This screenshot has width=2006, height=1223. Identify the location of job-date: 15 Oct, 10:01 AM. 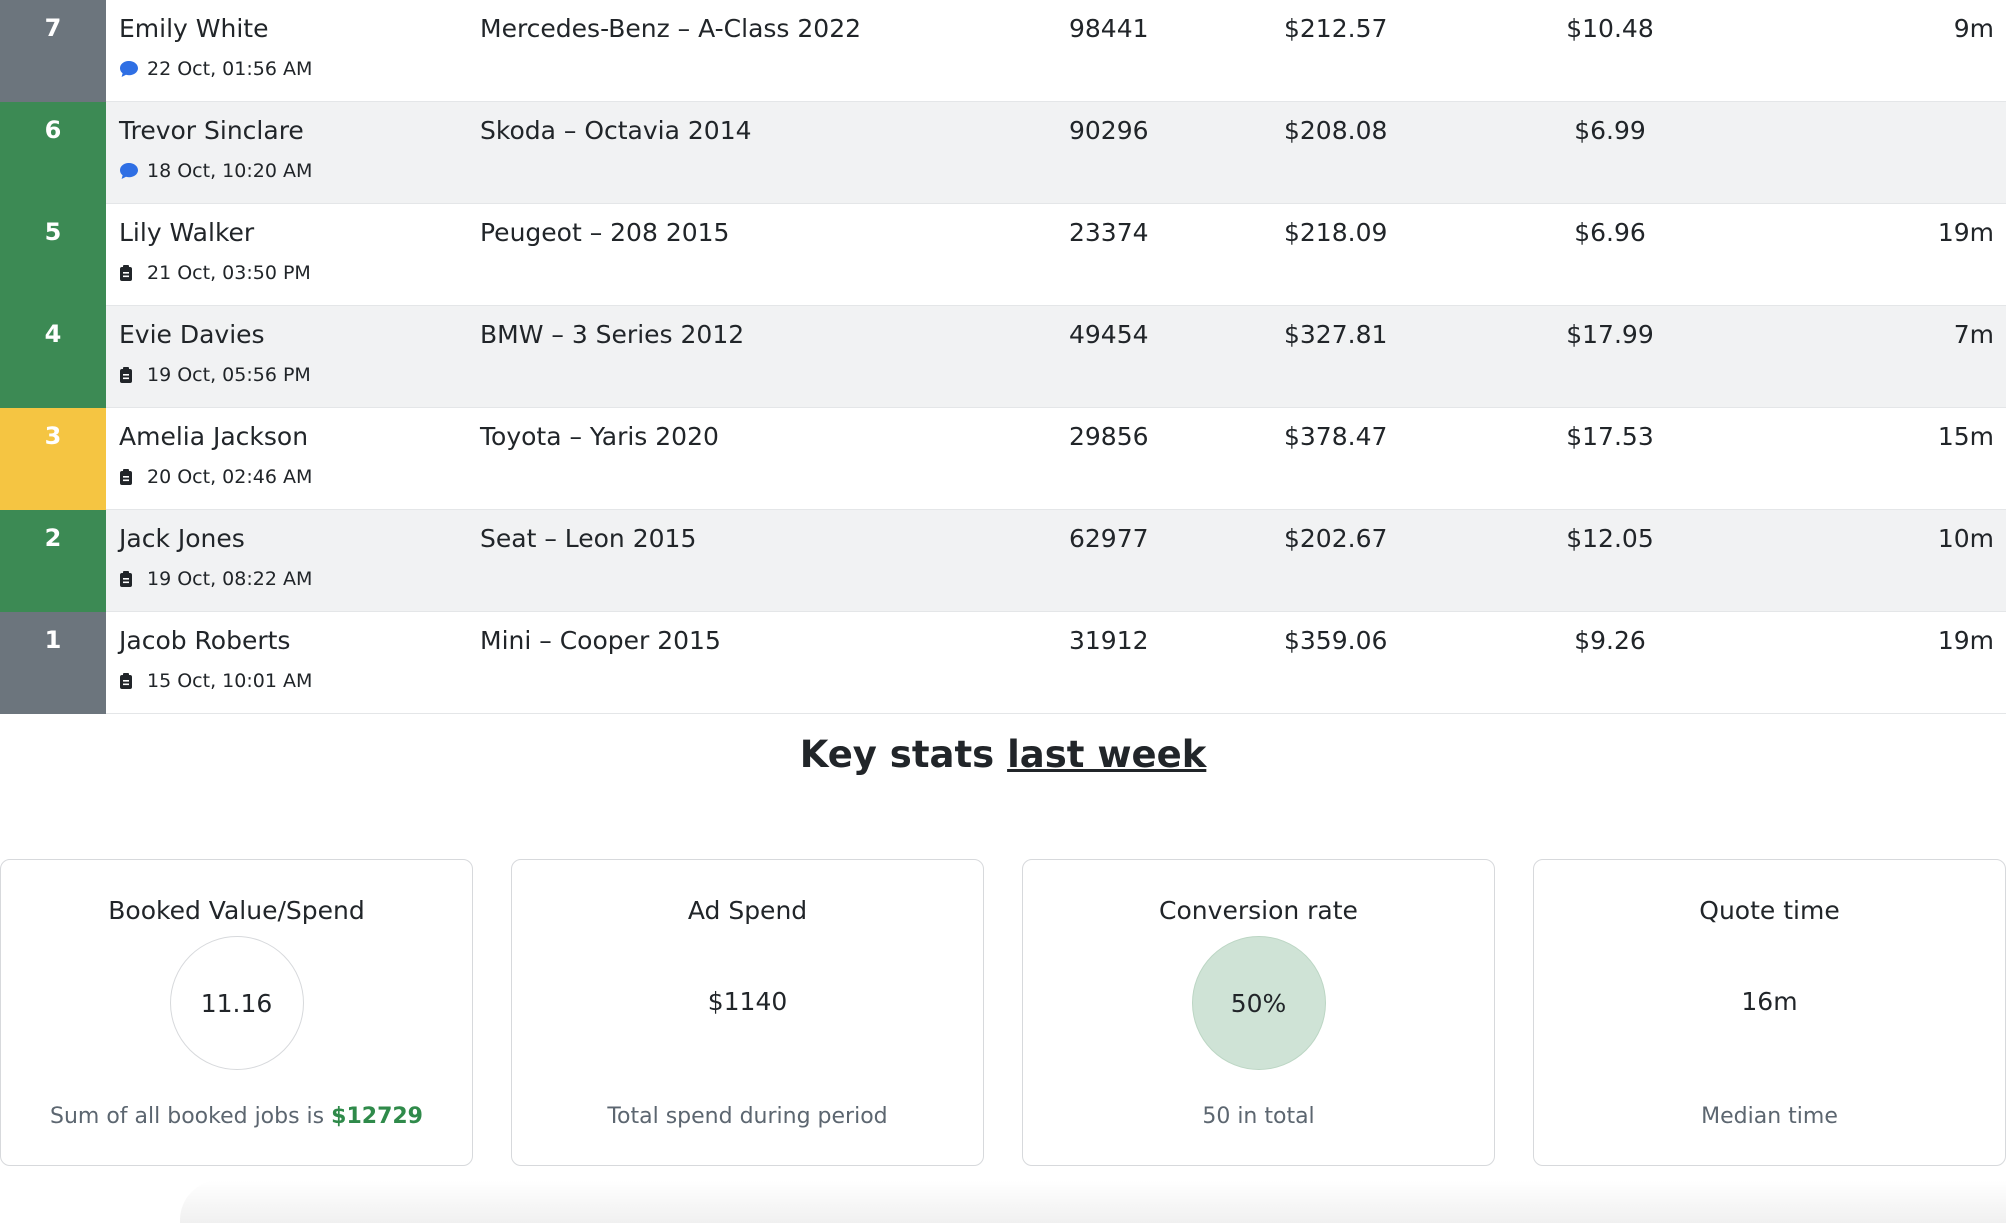
(215, 681).